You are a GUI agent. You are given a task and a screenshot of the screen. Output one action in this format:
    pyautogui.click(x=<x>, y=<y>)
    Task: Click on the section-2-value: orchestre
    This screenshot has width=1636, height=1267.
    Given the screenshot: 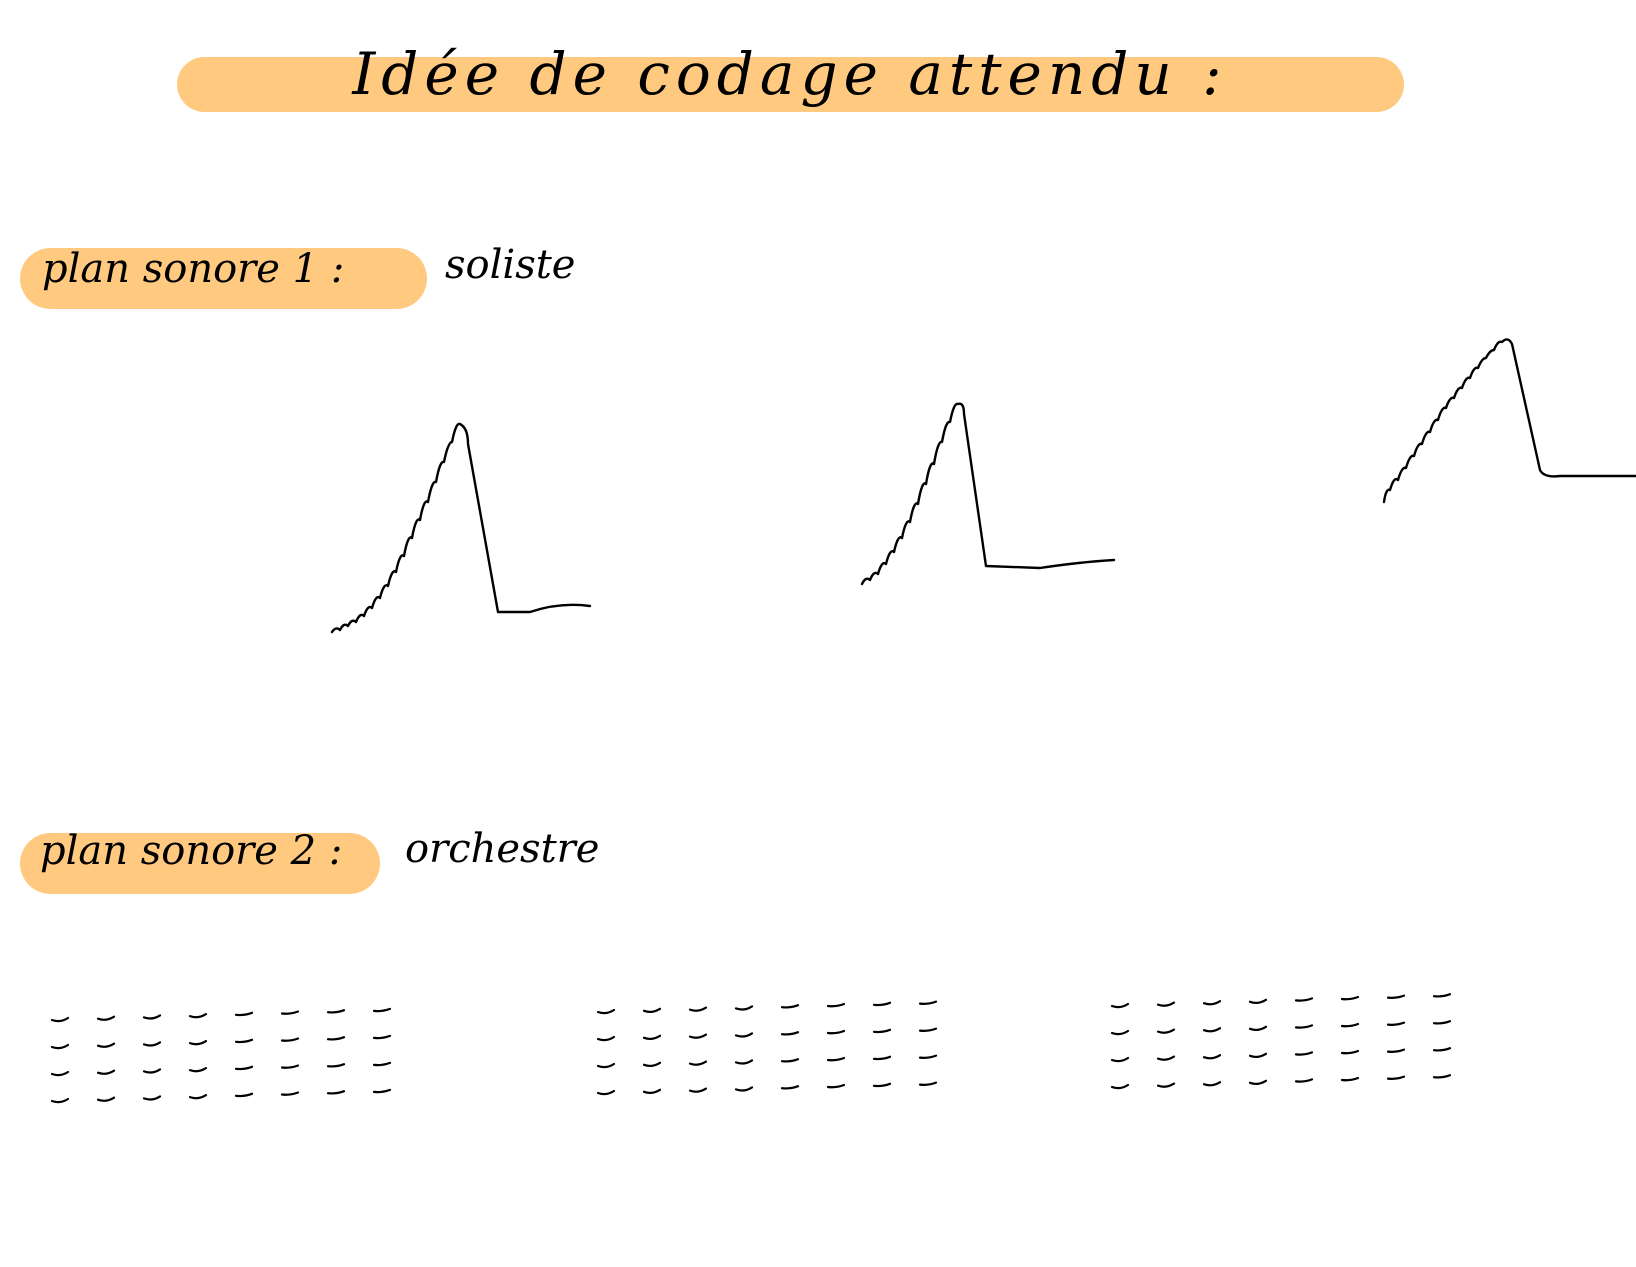 What is the action you would take?
    pyautogui.click(x=502, y=849)
    